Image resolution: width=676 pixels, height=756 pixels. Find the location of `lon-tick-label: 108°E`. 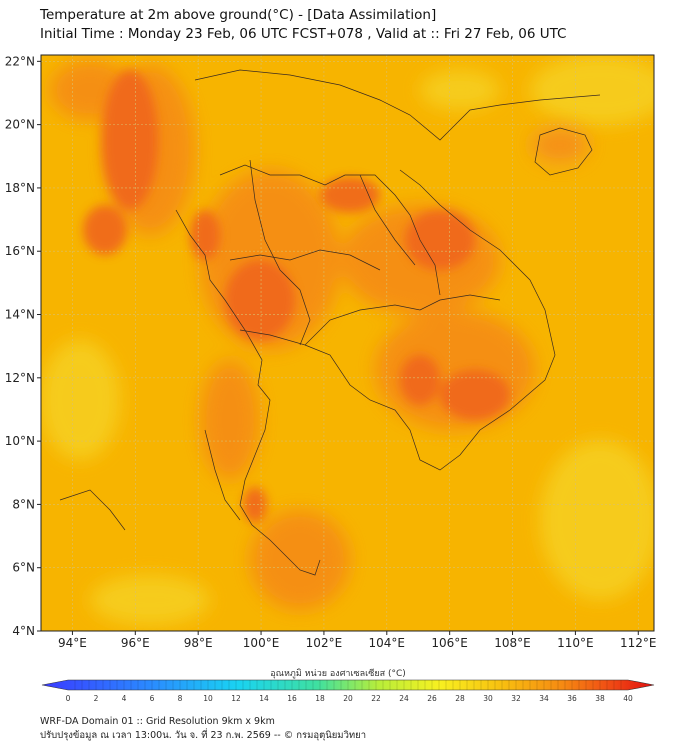

lon-tick-label: 108°E is located at coordinates (512, 643).